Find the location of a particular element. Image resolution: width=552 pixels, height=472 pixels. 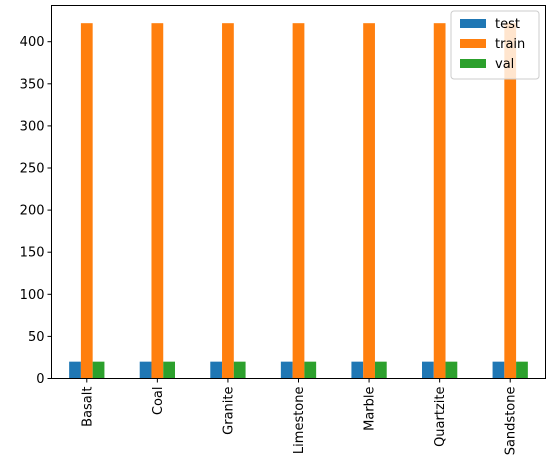

bar-train-granite is located at coordinates (228, 201).